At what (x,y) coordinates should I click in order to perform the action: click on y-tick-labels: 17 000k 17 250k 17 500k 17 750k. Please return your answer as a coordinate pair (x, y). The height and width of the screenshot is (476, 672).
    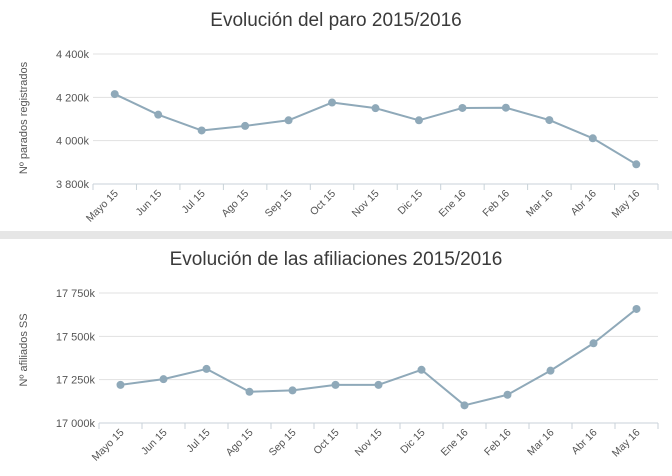
    Looking at the image, I should click on (76, 359).